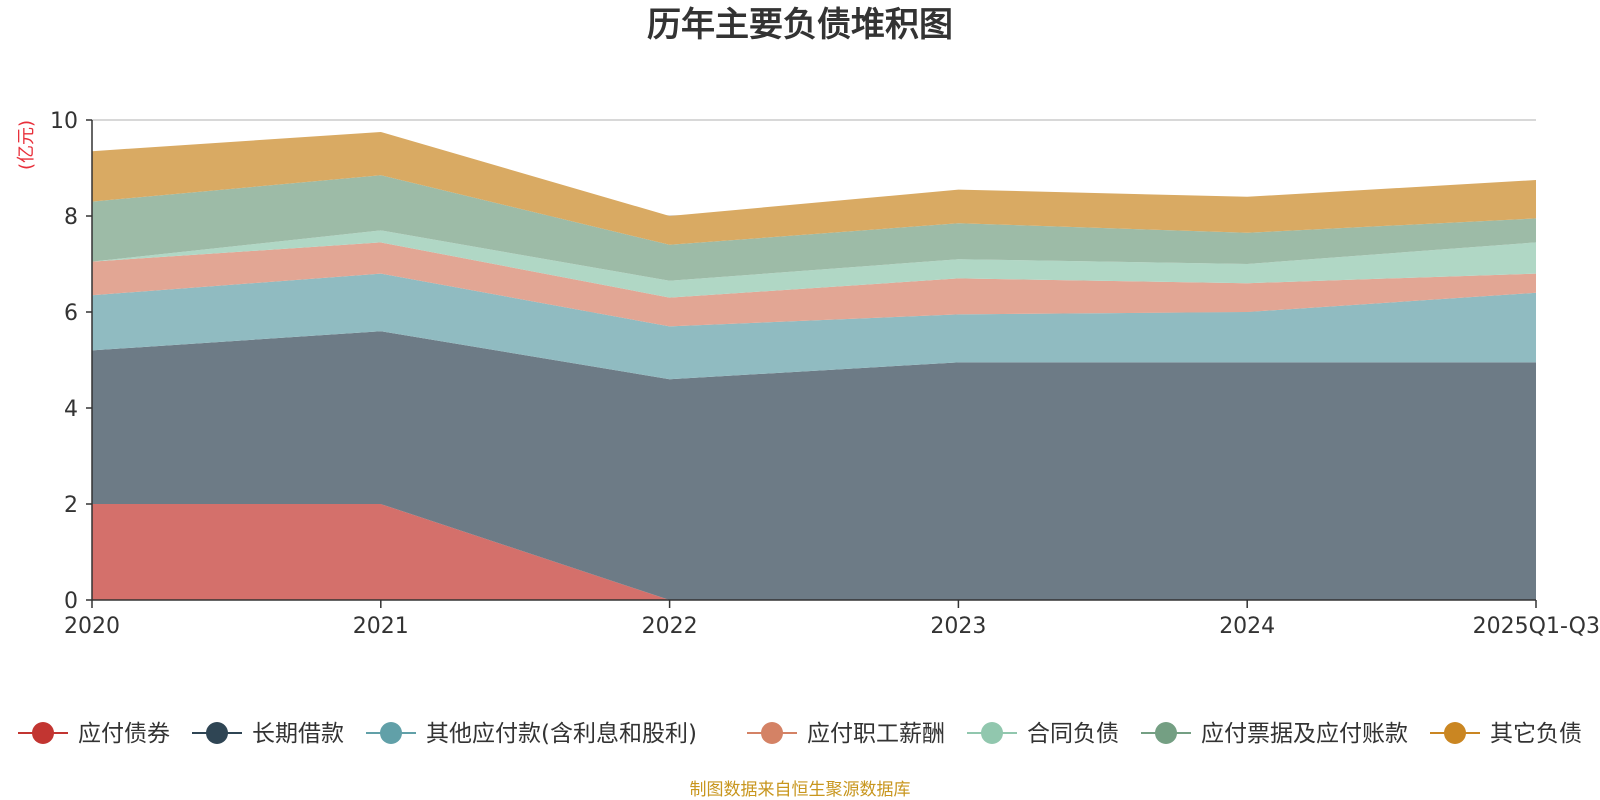 This screenshot has width=1600, height=800. I want to click on y-tick-label: 0, so click(71, 601).